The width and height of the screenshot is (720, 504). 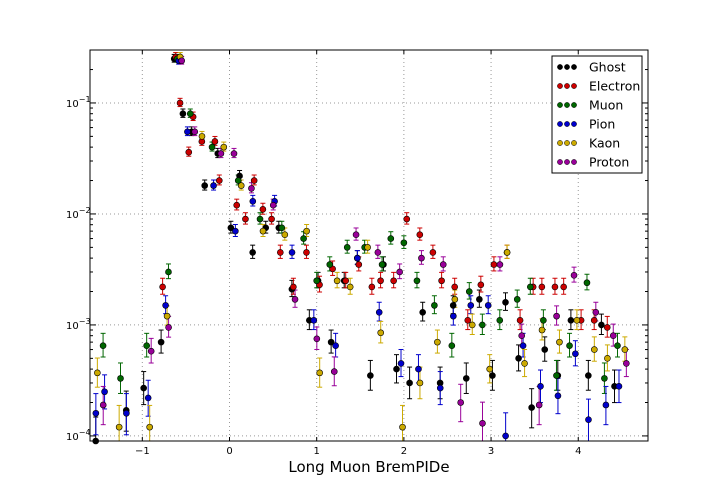 I want to click on x-tick-label: 2, so click(x=404, y=451).